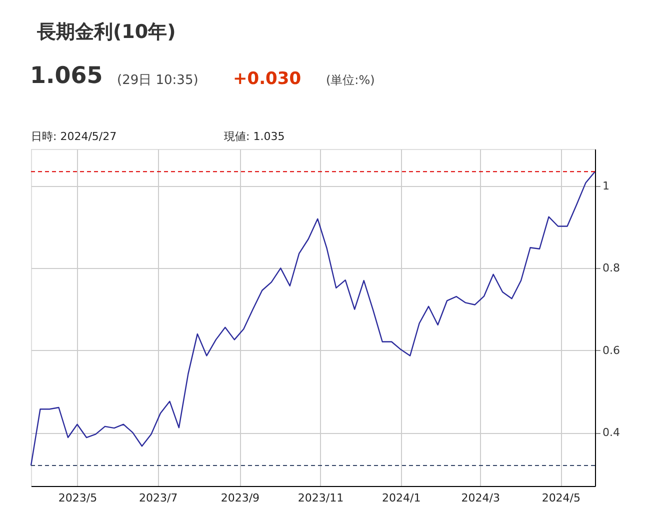 The width and height of the screenshot is (657, 530). Describe the element at coordinates (350, 80) in the screenshot. I see `text: (単位:%)` at that location.